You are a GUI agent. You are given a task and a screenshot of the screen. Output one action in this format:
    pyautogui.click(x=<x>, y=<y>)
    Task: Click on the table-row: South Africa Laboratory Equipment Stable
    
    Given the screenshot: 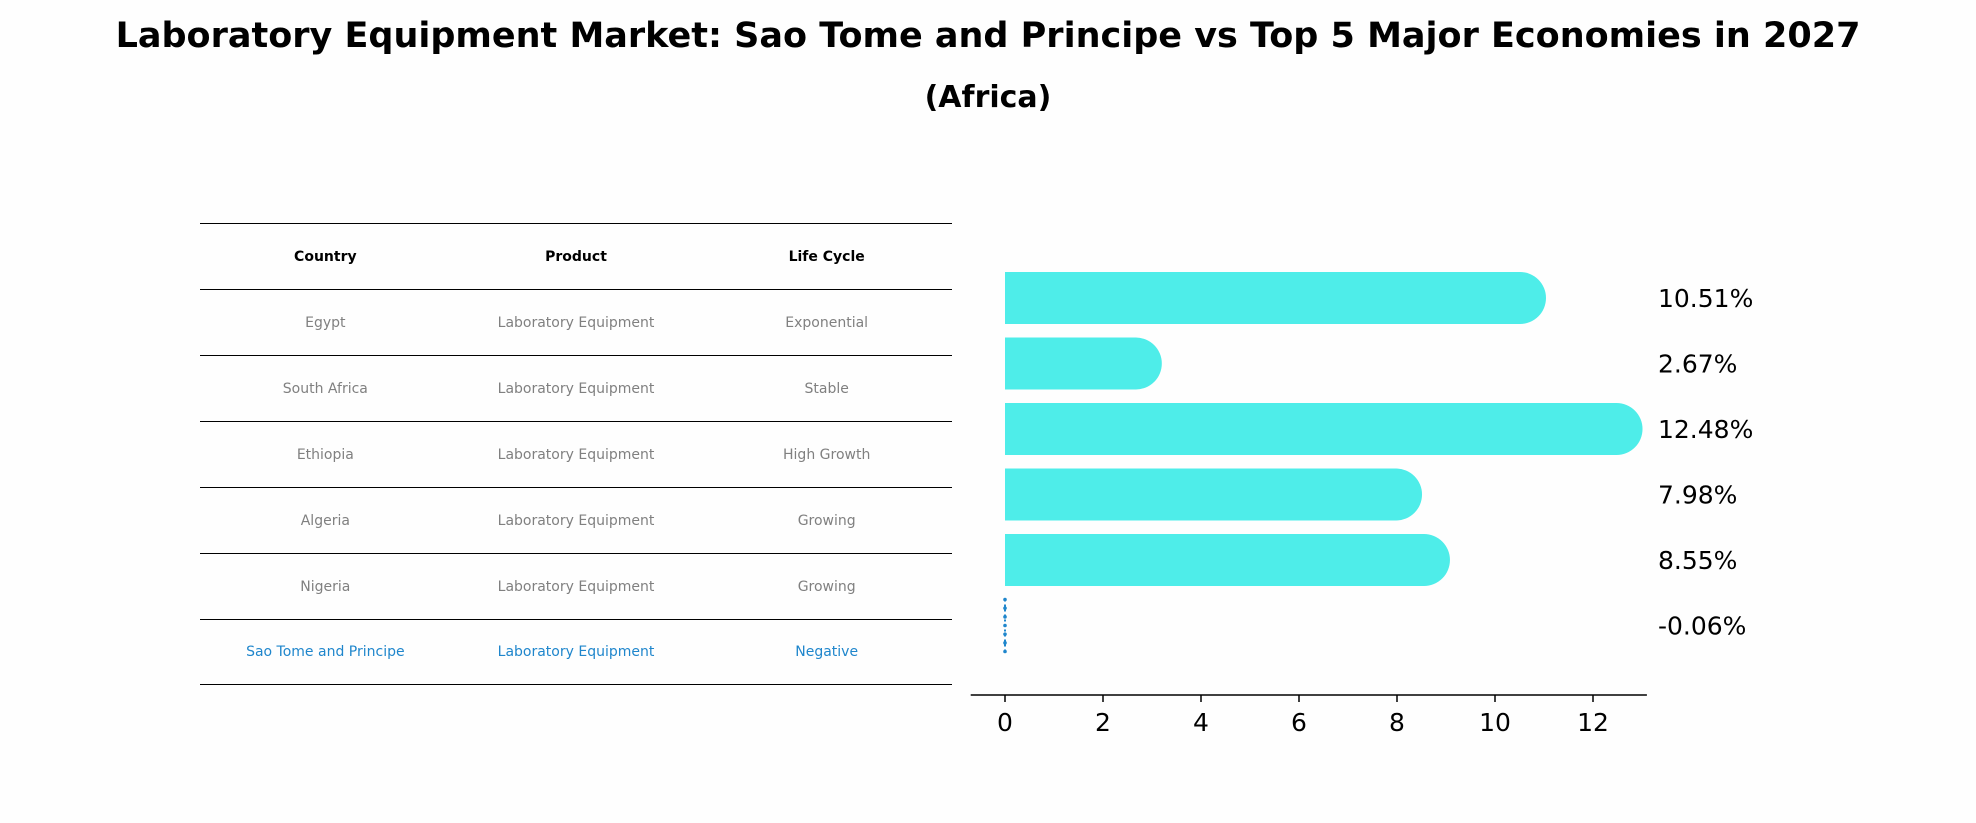 What is the action you would take?
    pyautogui.click(x=576, y=388)
    